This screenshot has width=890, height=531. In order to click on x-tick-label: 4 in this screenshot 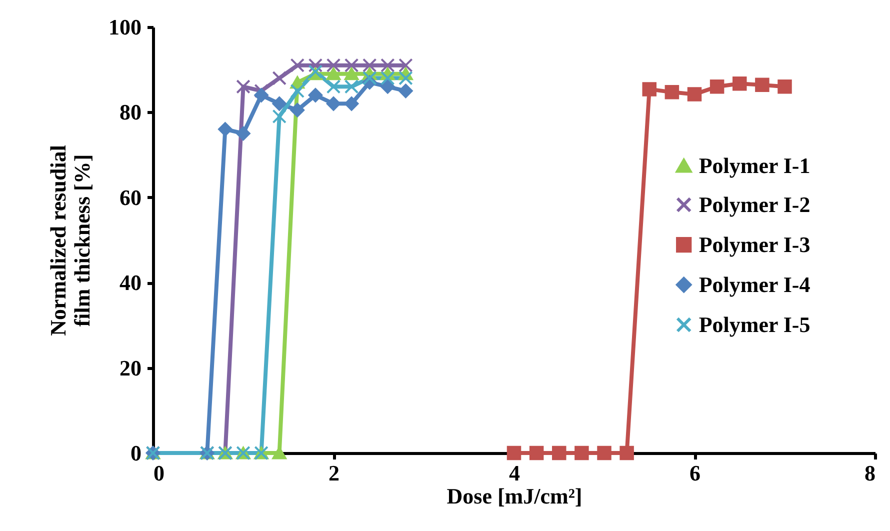, I will do `click(514, 473)`.